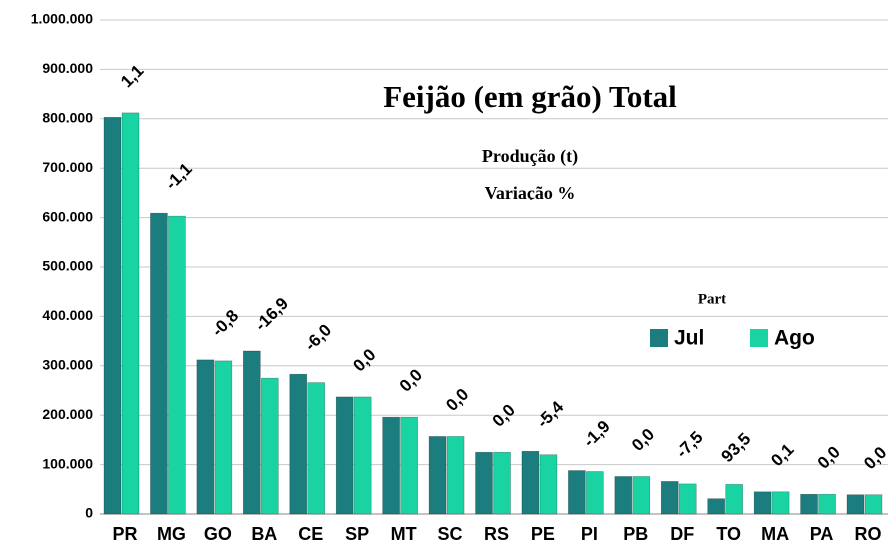 This screenshot has height=545, width=888. Describe the element at coordinates (597, 434) in the screenshot. I see `variation-label: -1,9` at that location.